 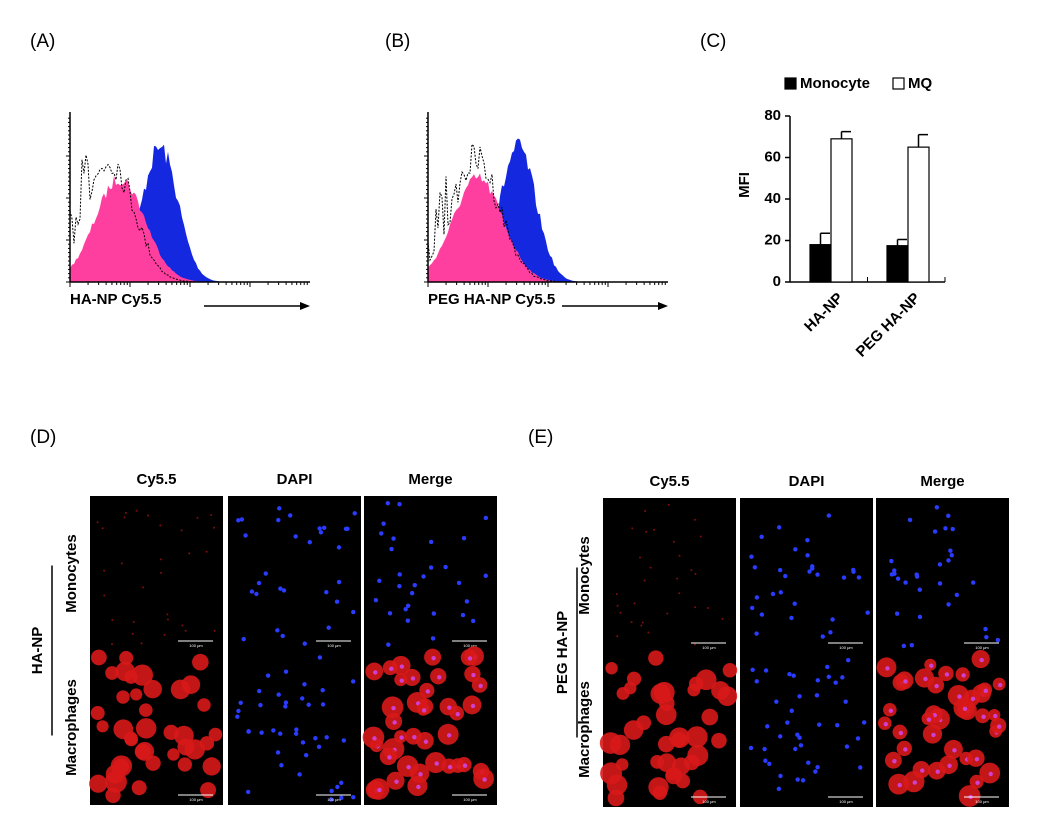 I want to click on row-label: Monocytes, so click(x=584, y=575).